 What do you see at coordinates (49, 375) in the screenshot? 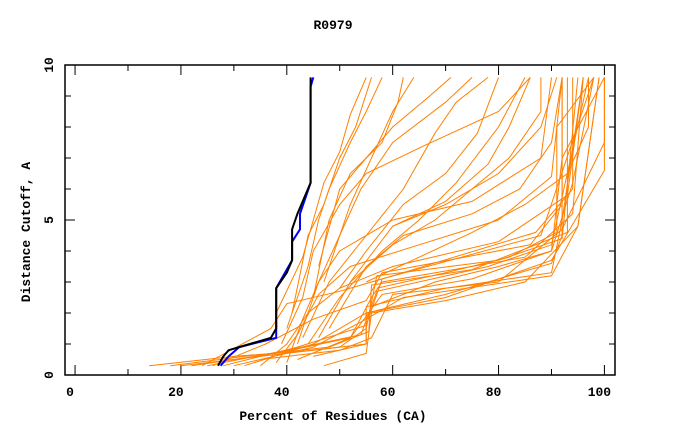
I see `y-tick-label: 0` at bounding box center [49, 375].